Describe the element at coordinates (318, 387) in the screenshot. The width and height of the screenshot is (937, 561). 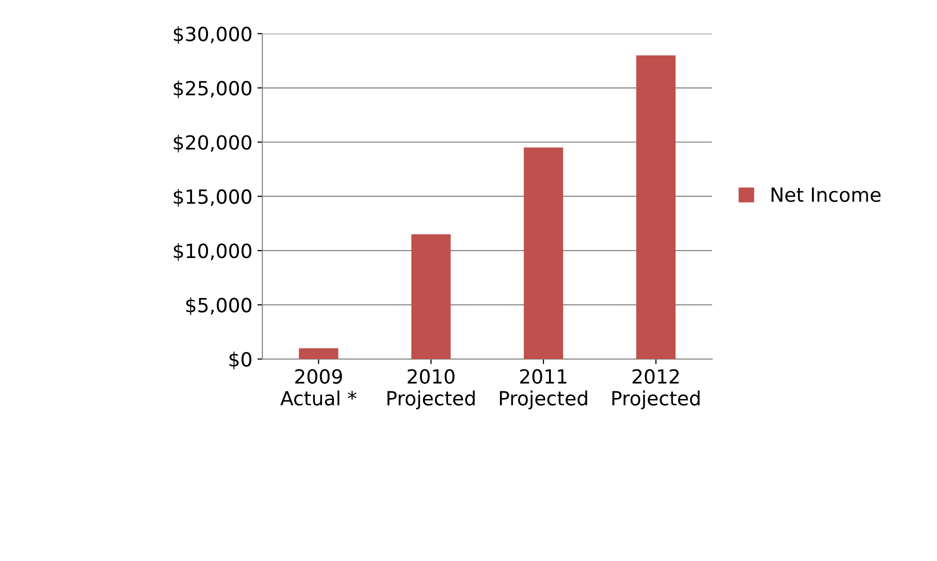
I see `x-tick-label: 2009 Actual *` at that location.